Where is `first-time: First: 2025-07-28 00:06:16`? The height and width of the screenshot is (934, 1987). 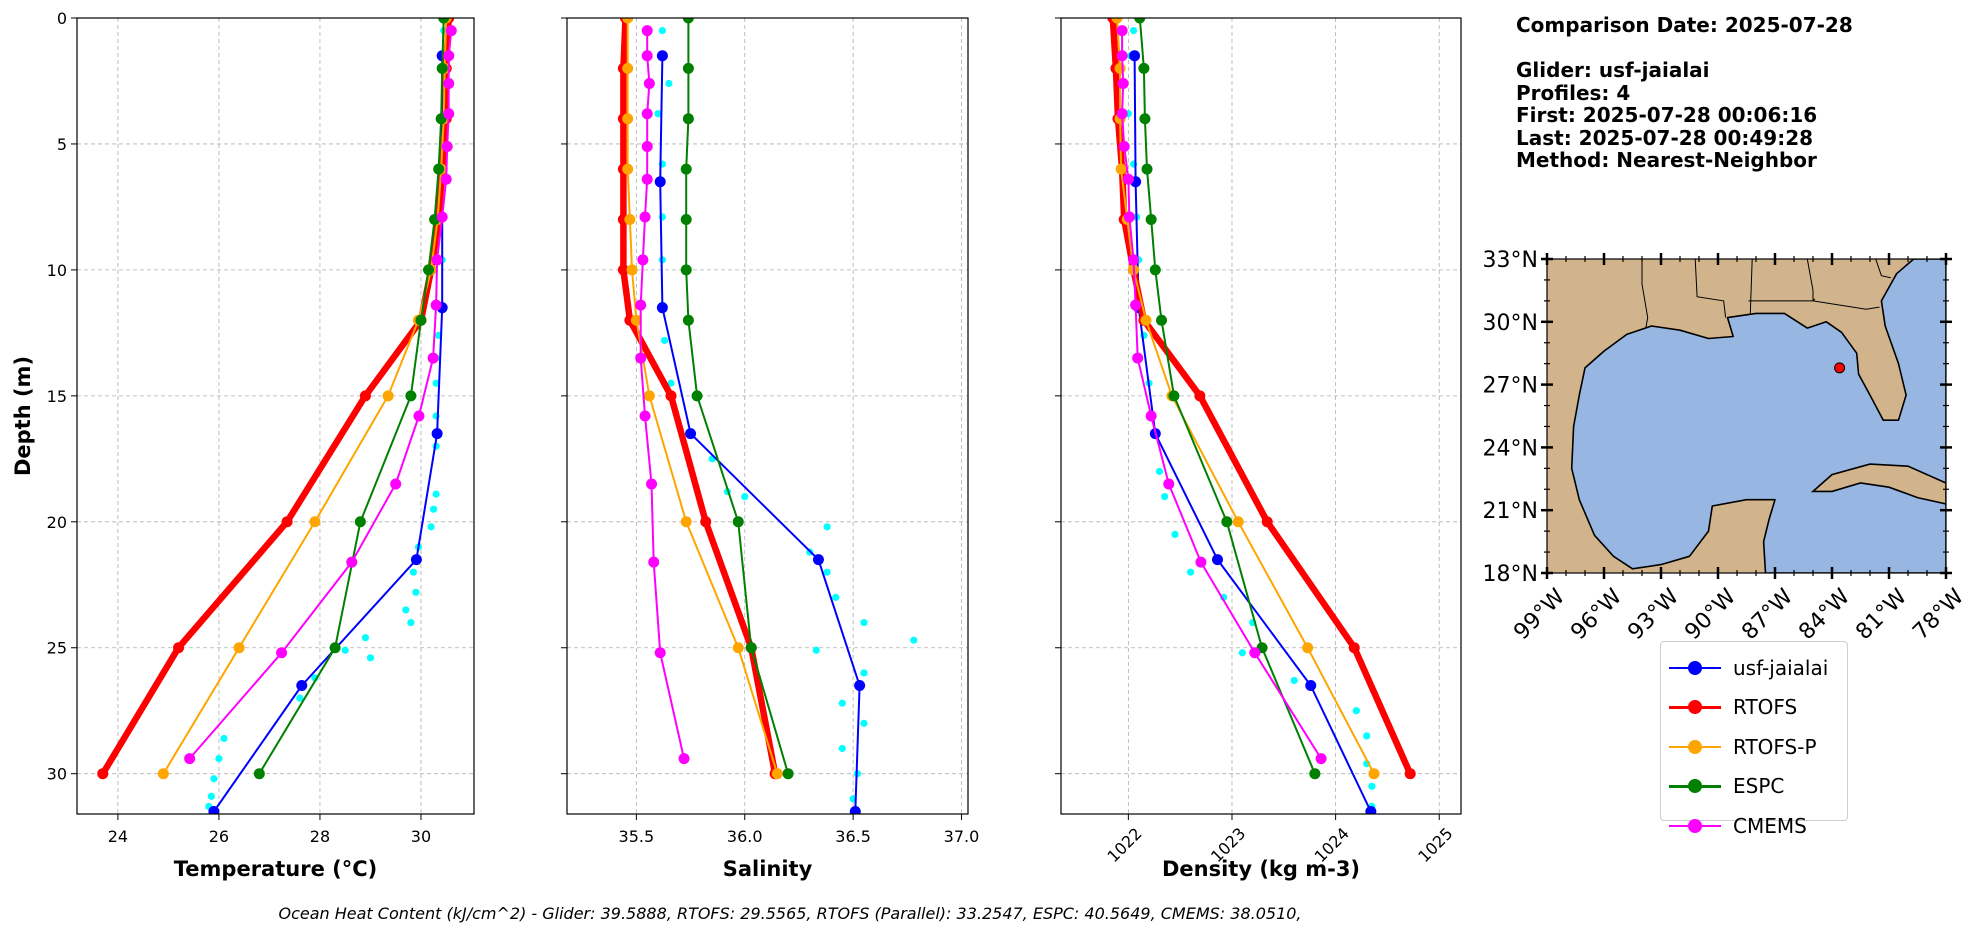
first-time: First: 2025-07-28 00:06:16 is located at coordinates (1667, 115).